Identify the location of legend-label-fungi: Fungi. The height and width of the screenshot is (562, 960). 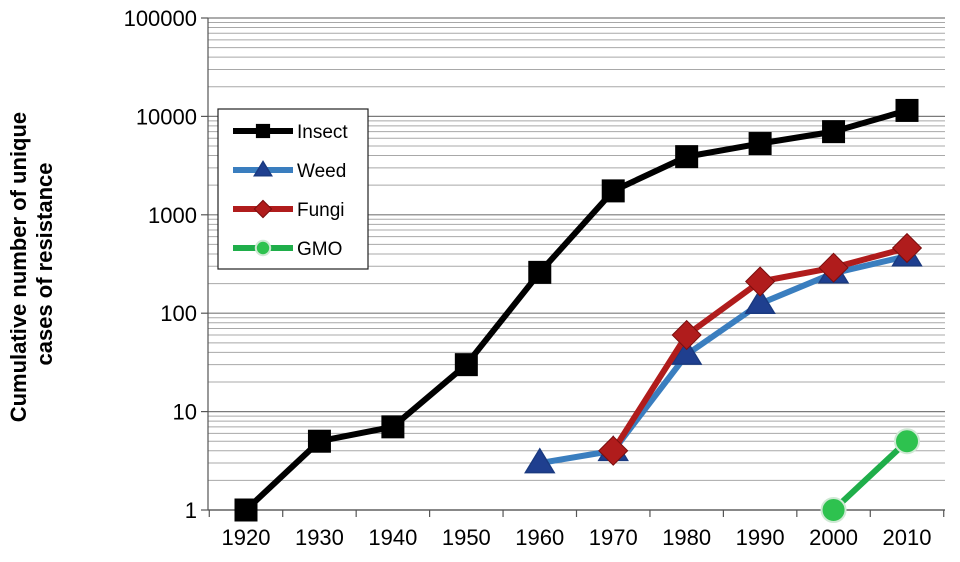
(321, 210).